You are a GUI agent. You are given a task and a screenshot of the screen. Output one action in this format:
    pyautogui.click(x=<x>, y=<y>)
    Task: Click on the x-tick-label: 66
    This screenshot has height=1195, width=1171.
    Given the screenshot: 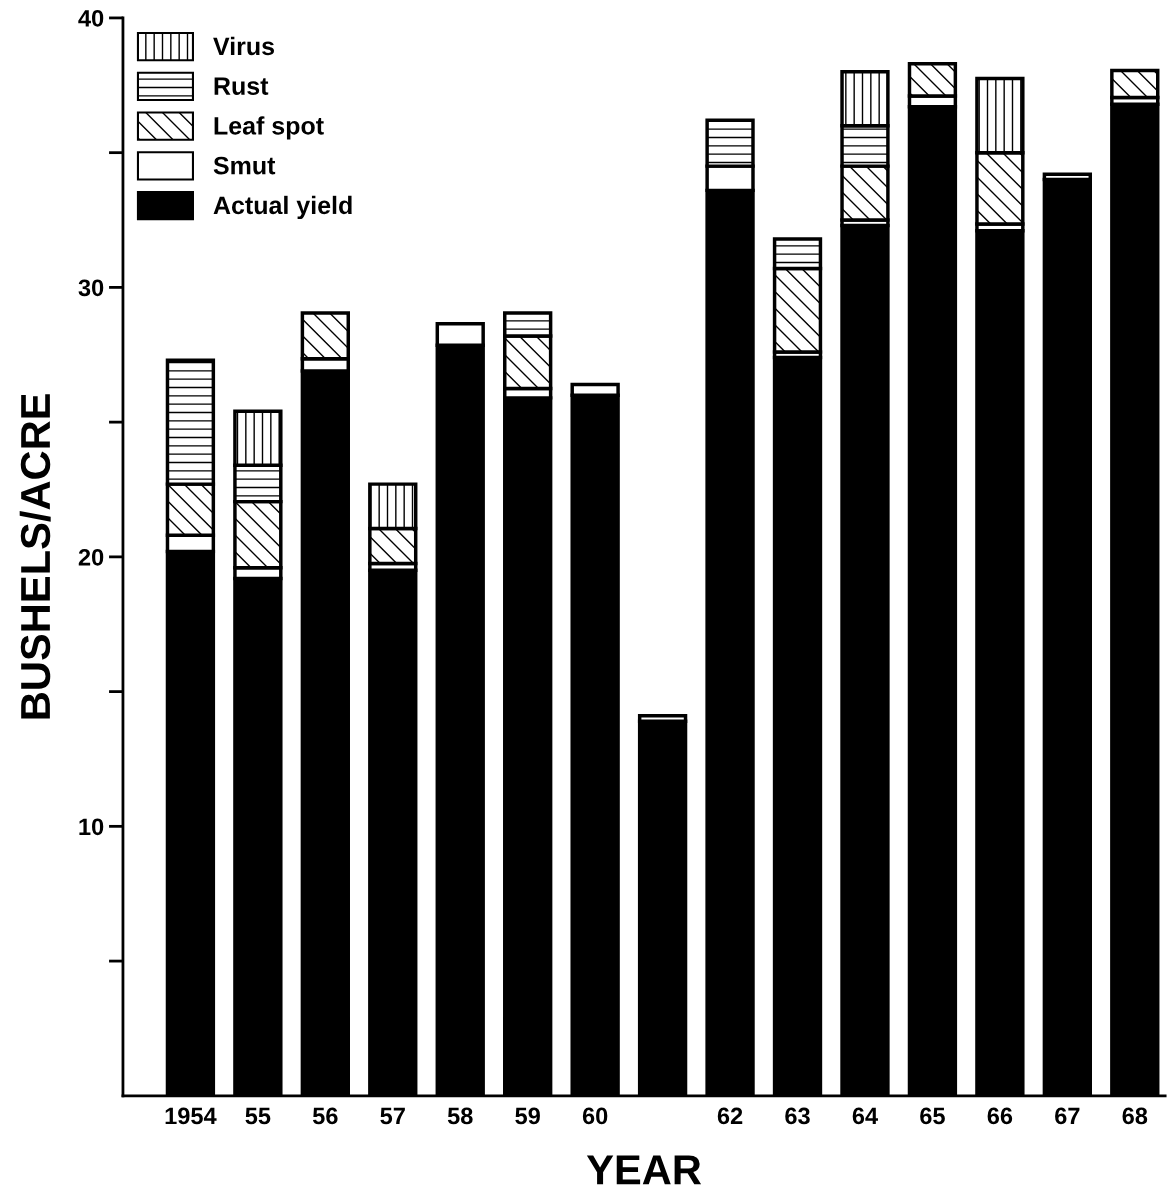 What is the action you would take?
    pyautogui.click(x=1000, y=1116)
    